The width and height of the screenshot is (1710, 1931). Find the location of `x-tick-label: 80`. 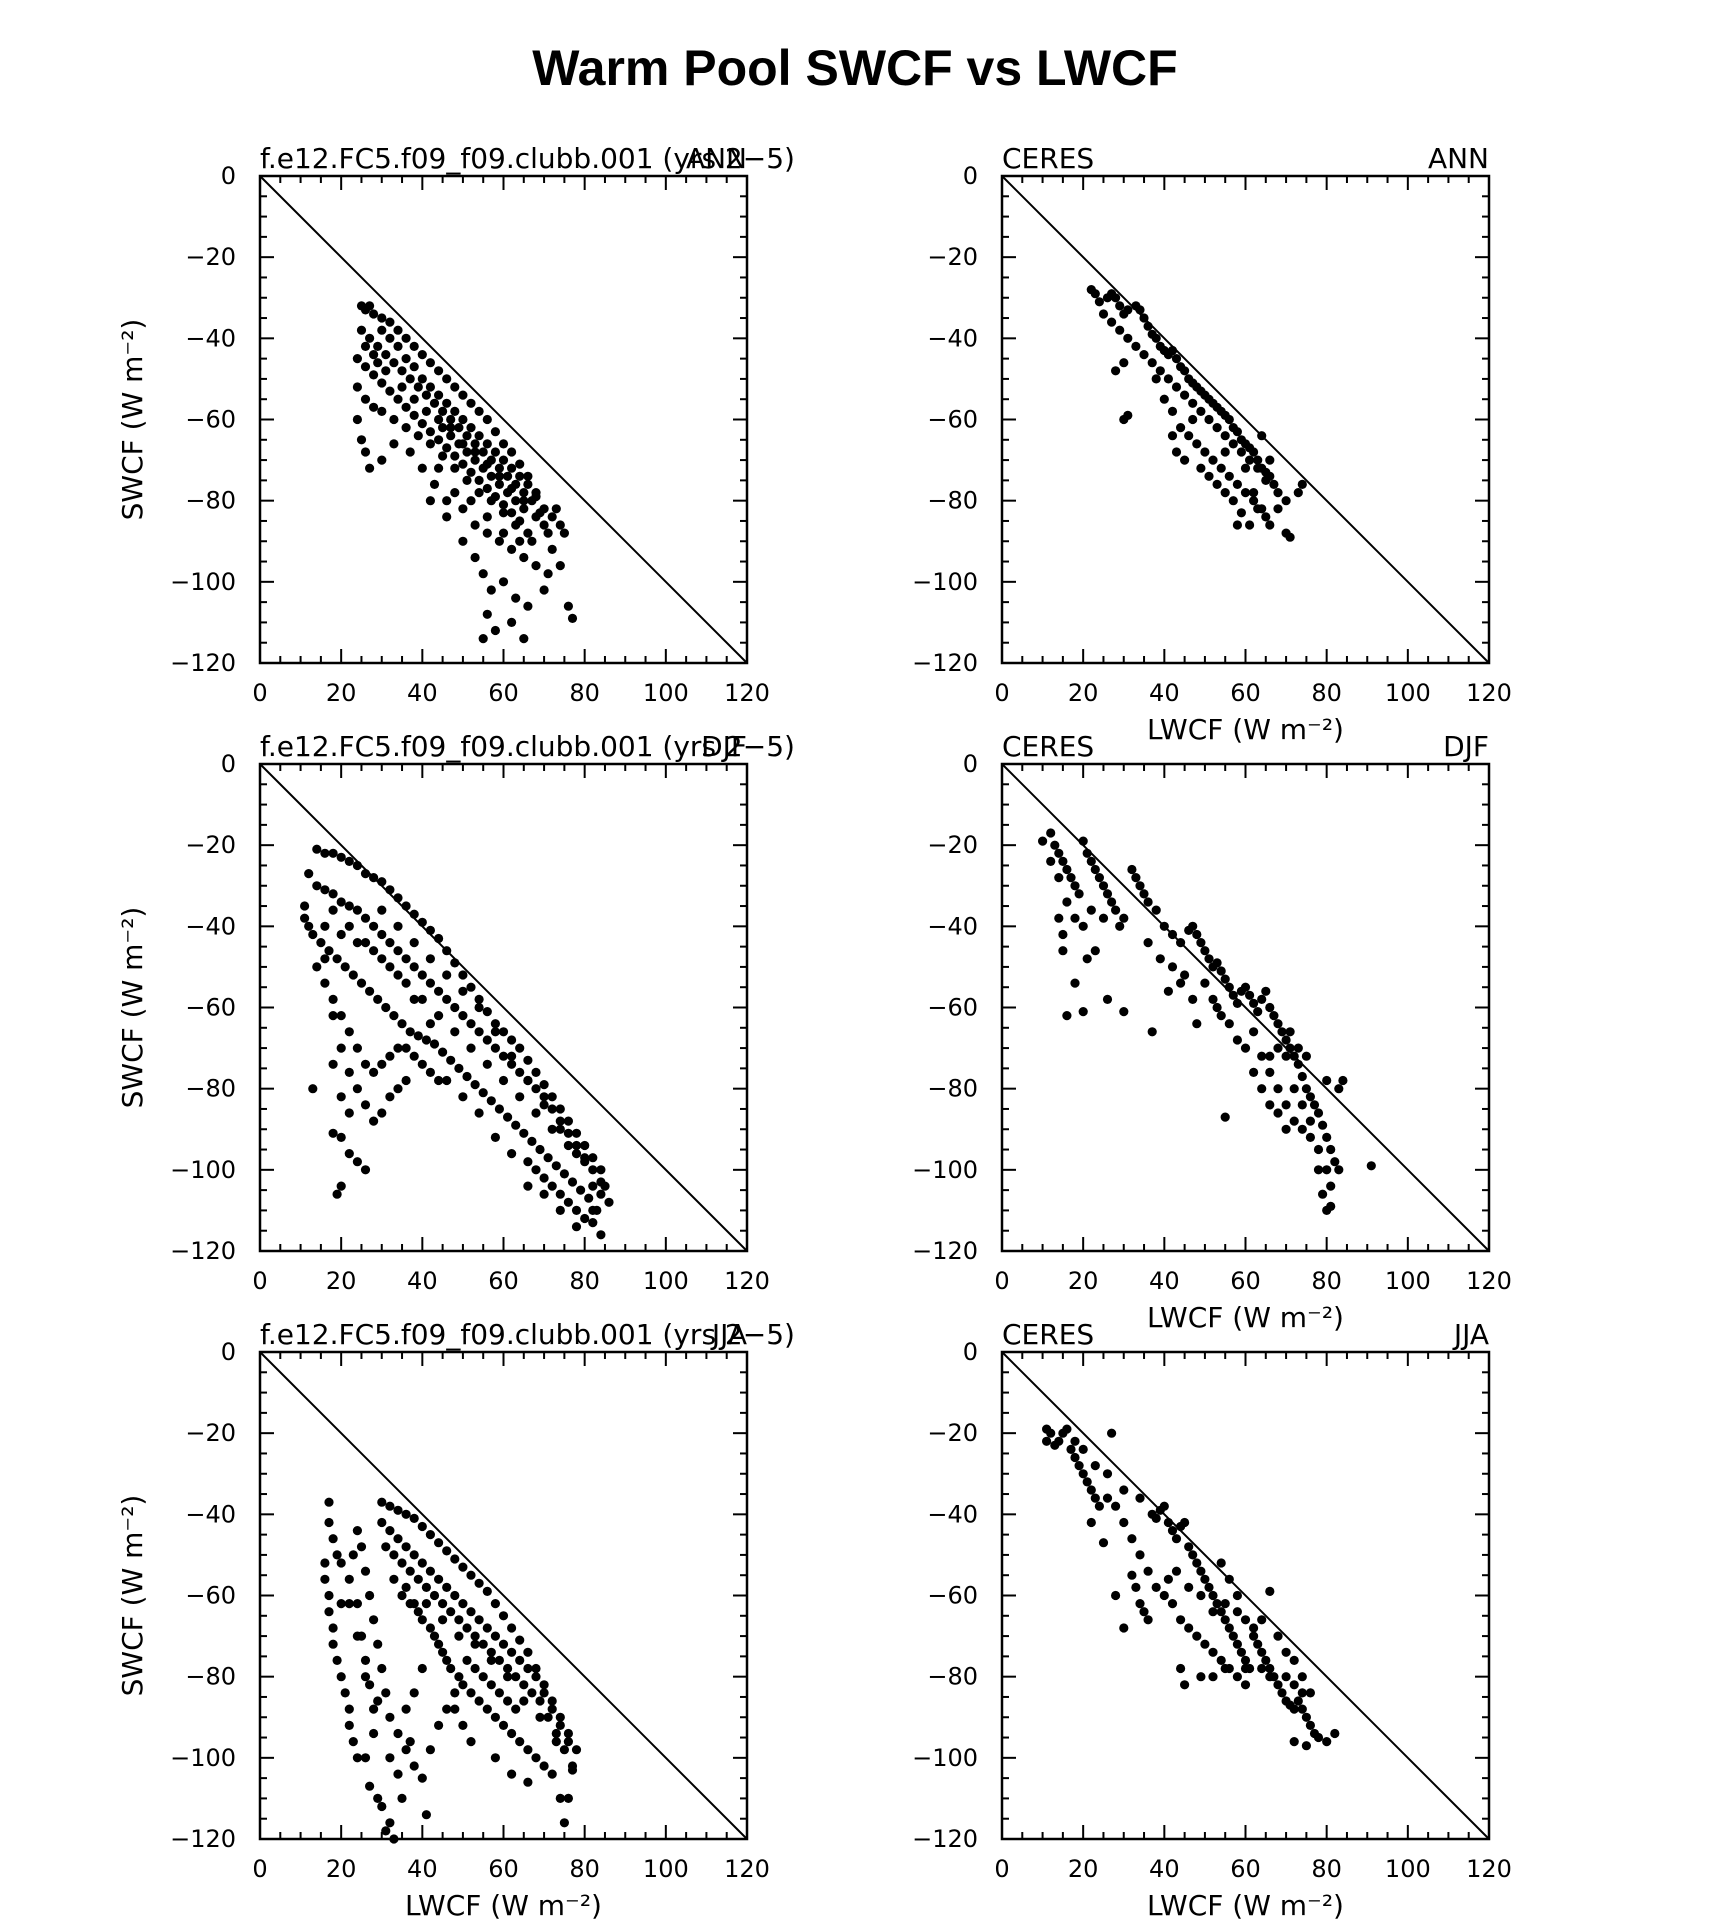

x-tick-label: 80 is located at coordinates (584, 1869).